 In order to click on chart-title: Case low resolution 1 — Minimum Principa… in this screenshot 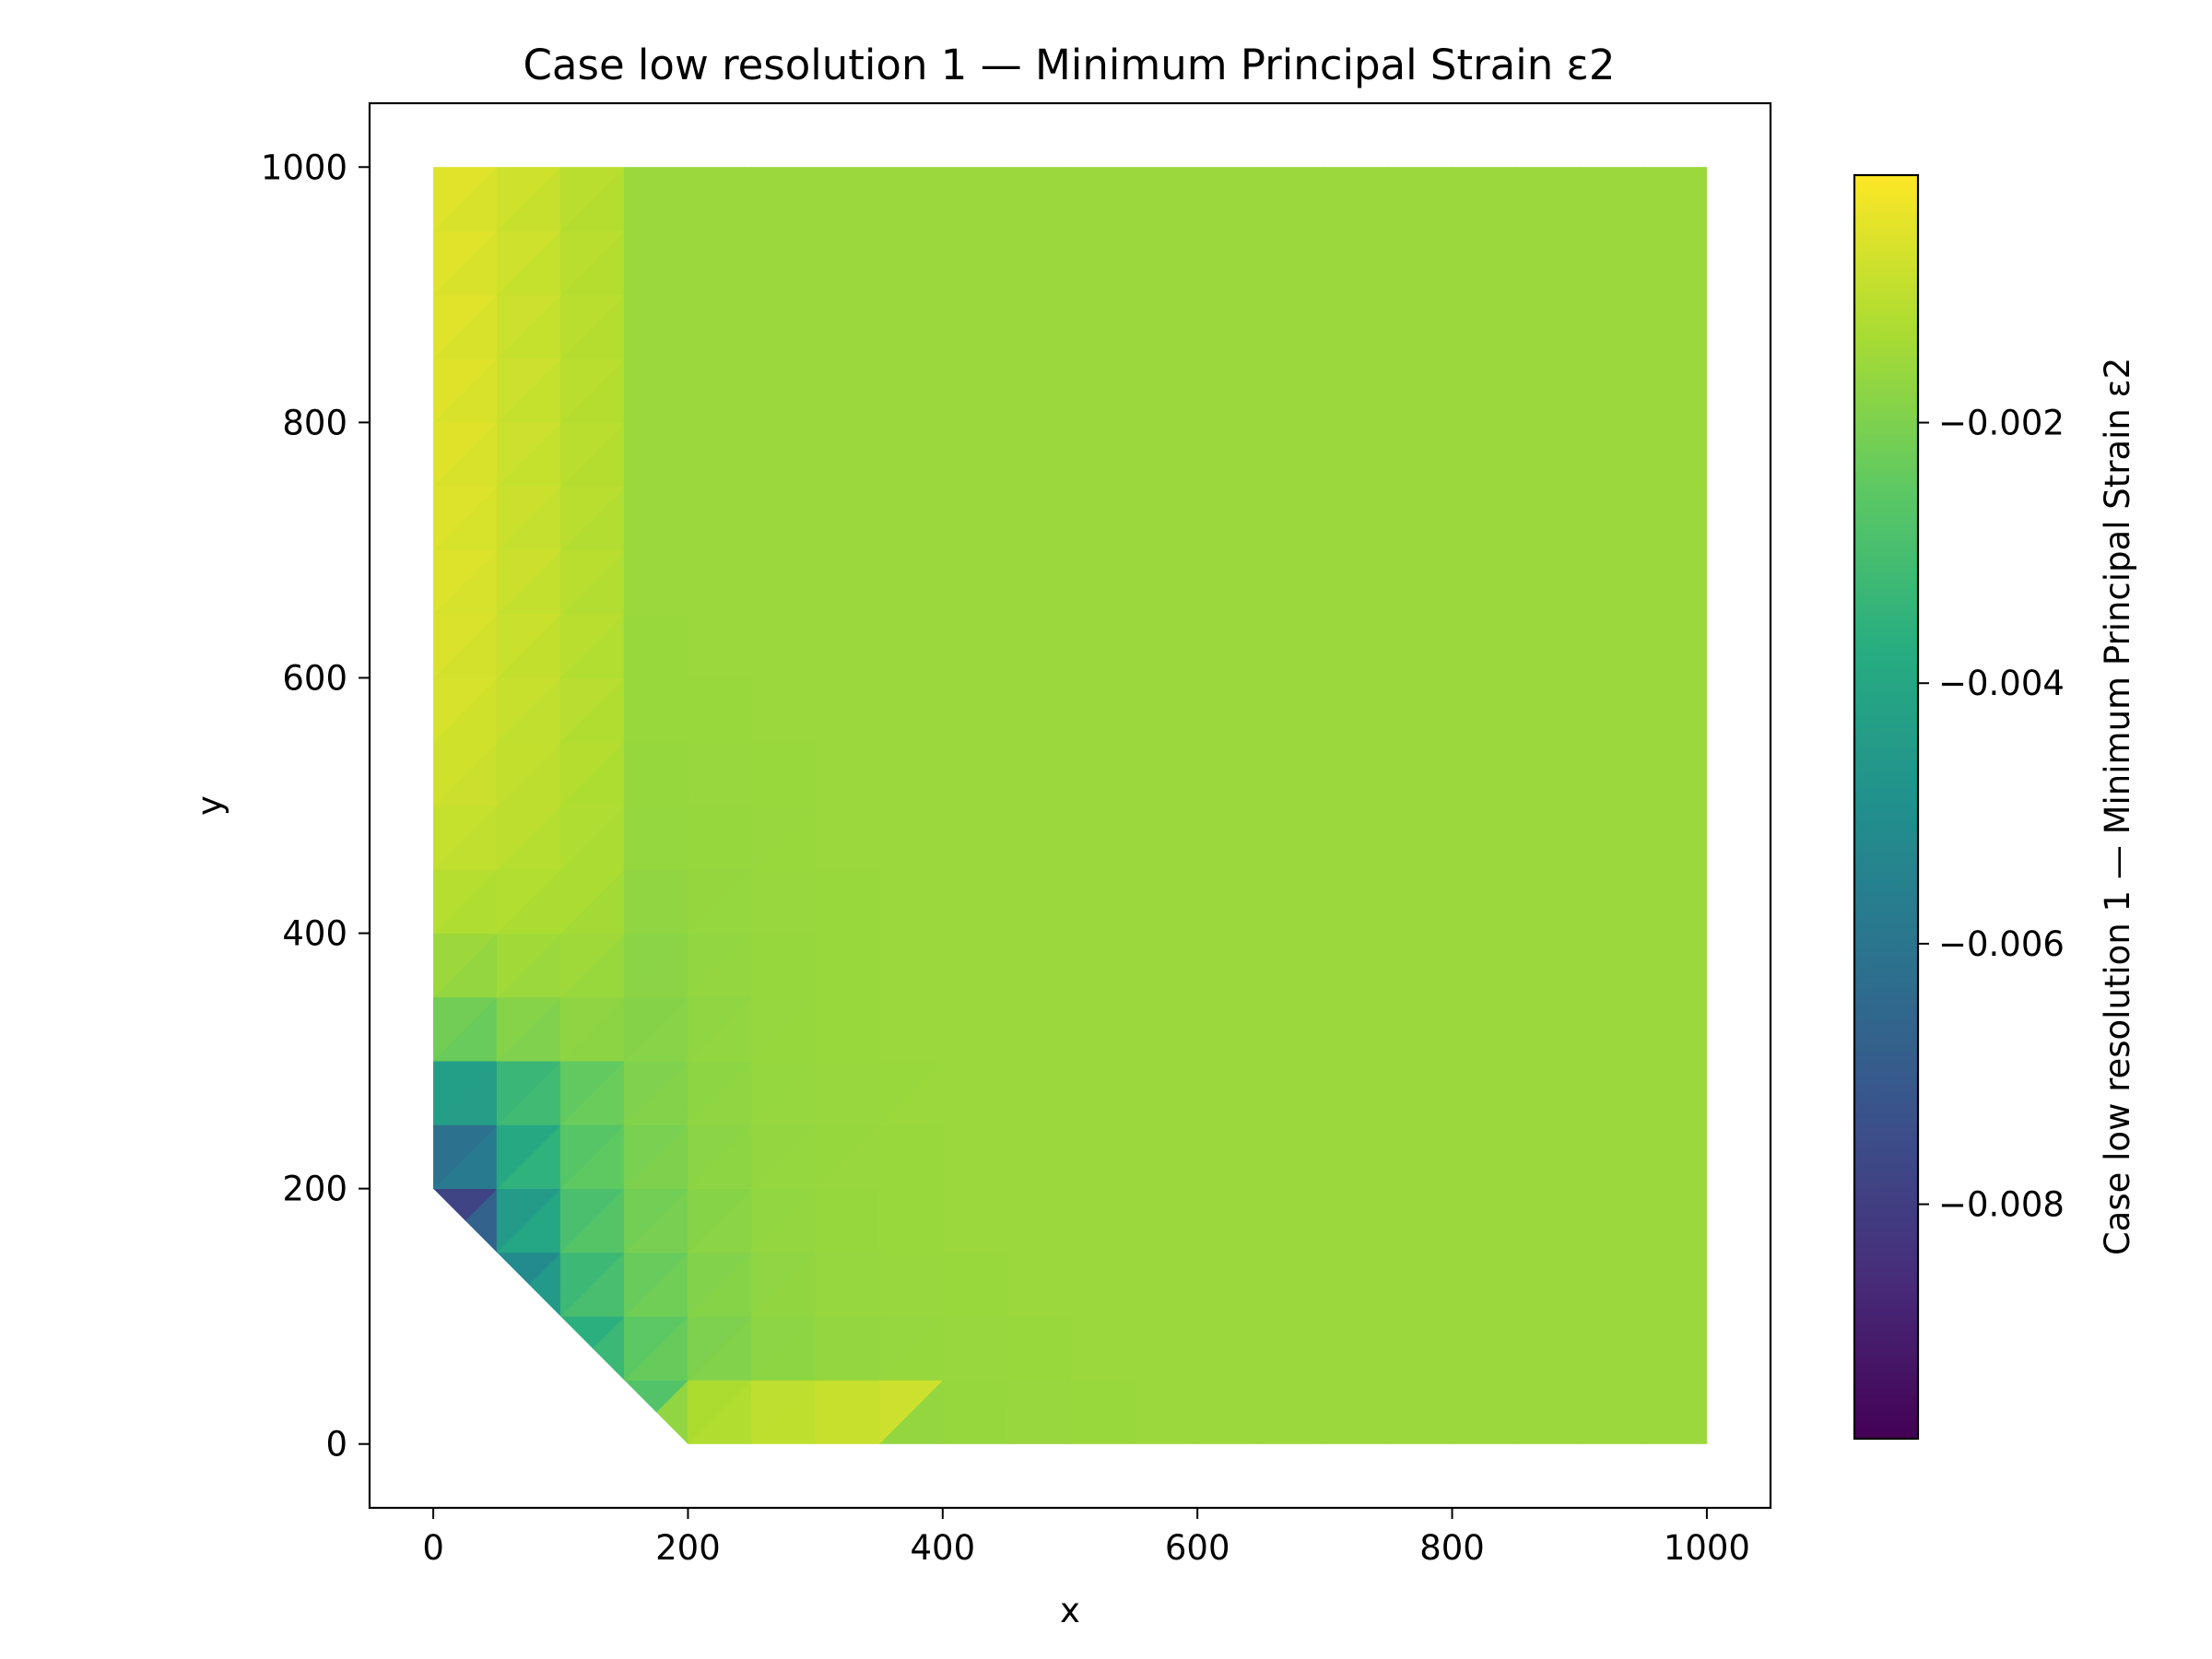, I will do `click(1070, 65)`.